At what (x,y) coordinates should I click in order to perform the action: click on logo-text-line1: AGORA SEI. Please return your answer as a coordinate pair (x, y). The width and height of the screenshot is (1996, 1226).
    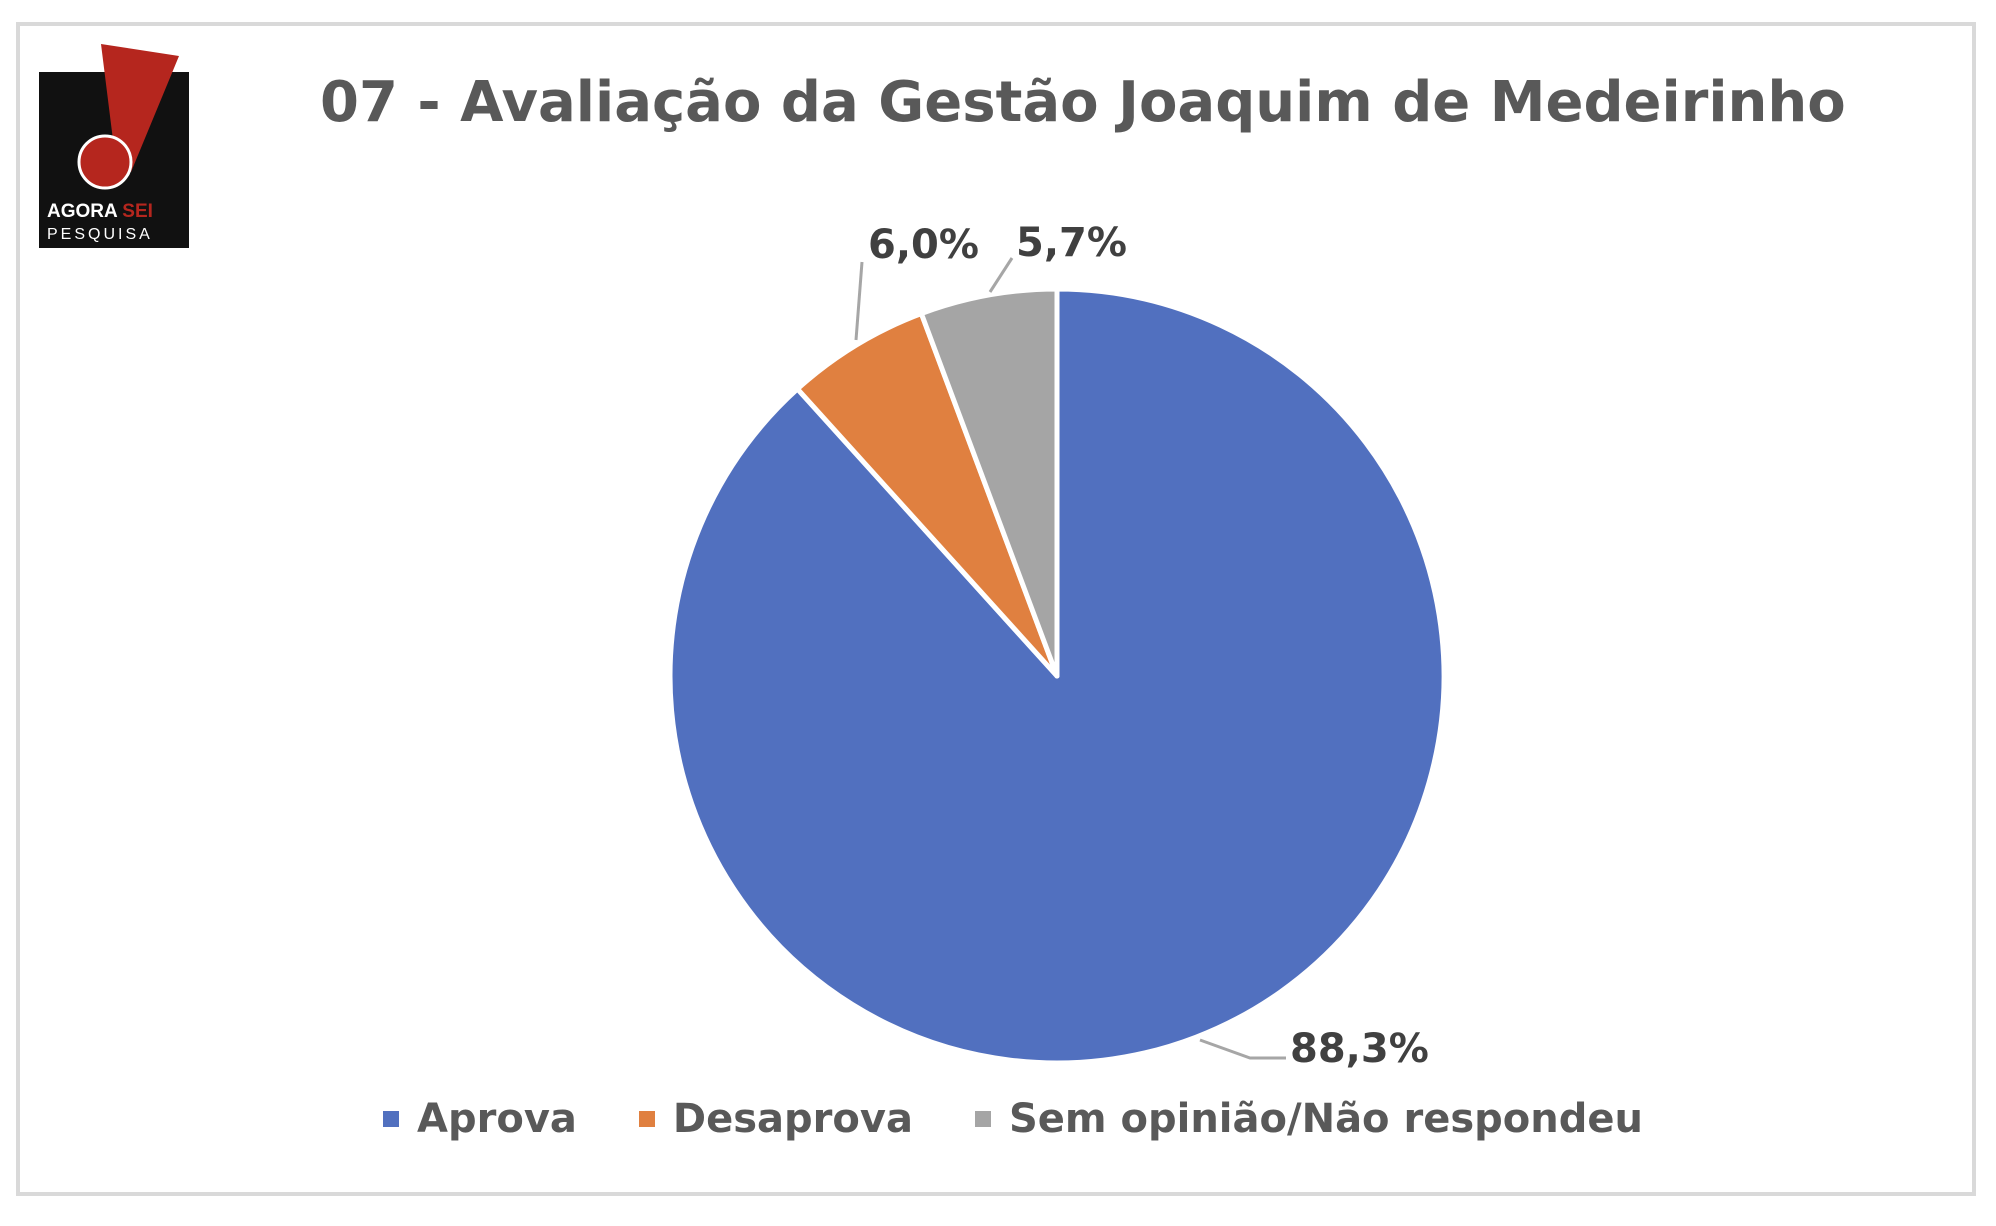
    Looking at the image, I should click on (100, 211).